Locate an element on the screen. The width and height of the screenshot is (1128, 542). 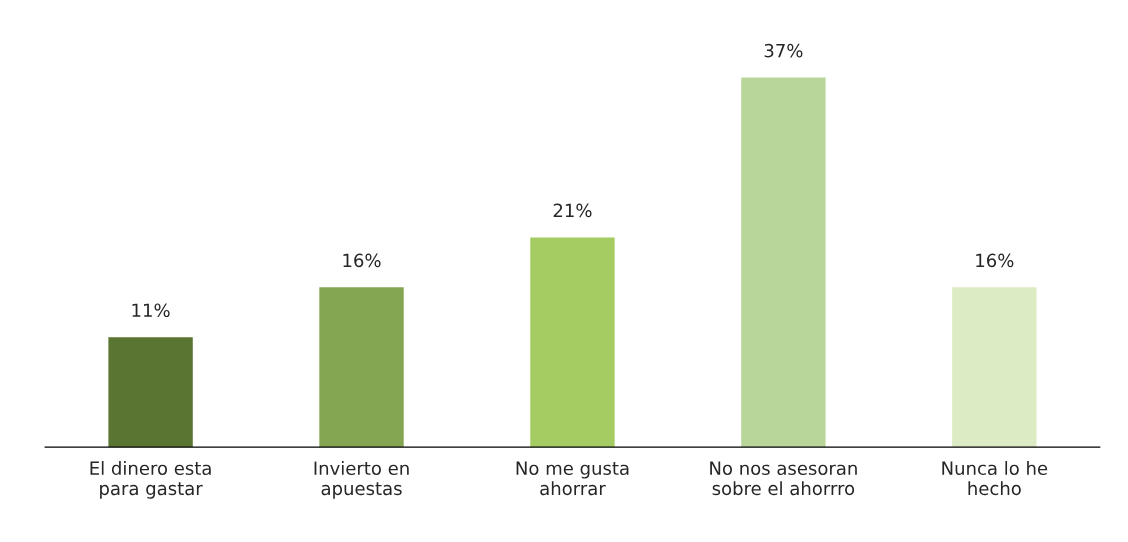
x-tick-label: No nos asesoran sobre el ahorrro is located at coordinates (783, 478).